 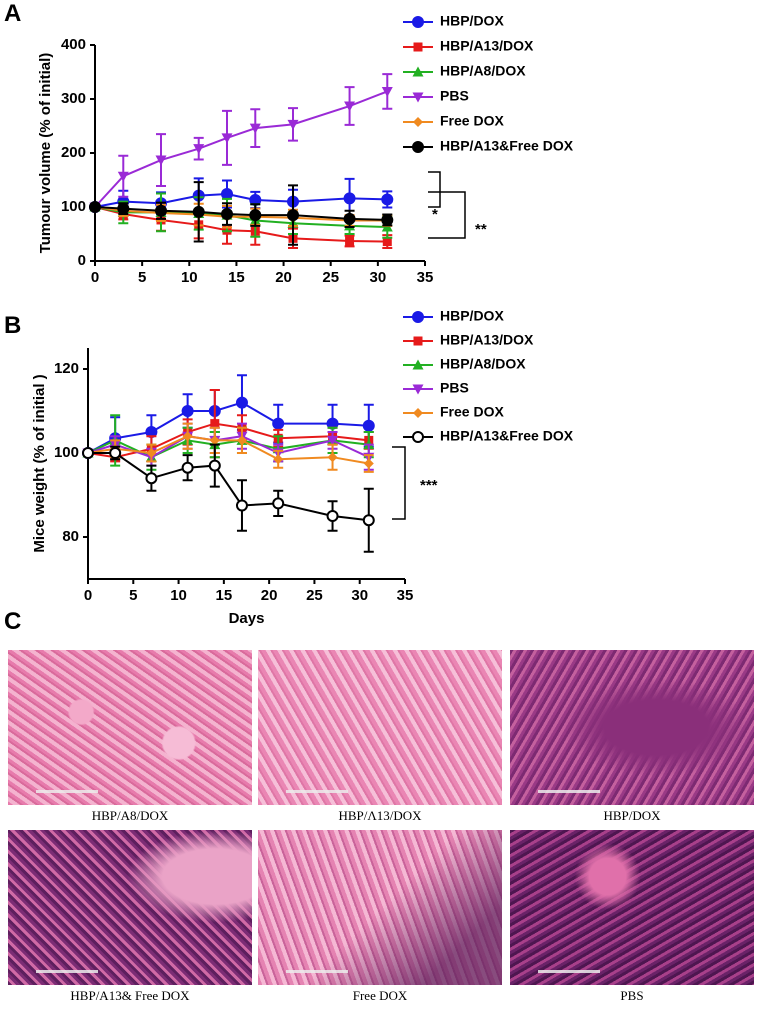 I want to click on significance-label: *, so click(x=435, y=214).